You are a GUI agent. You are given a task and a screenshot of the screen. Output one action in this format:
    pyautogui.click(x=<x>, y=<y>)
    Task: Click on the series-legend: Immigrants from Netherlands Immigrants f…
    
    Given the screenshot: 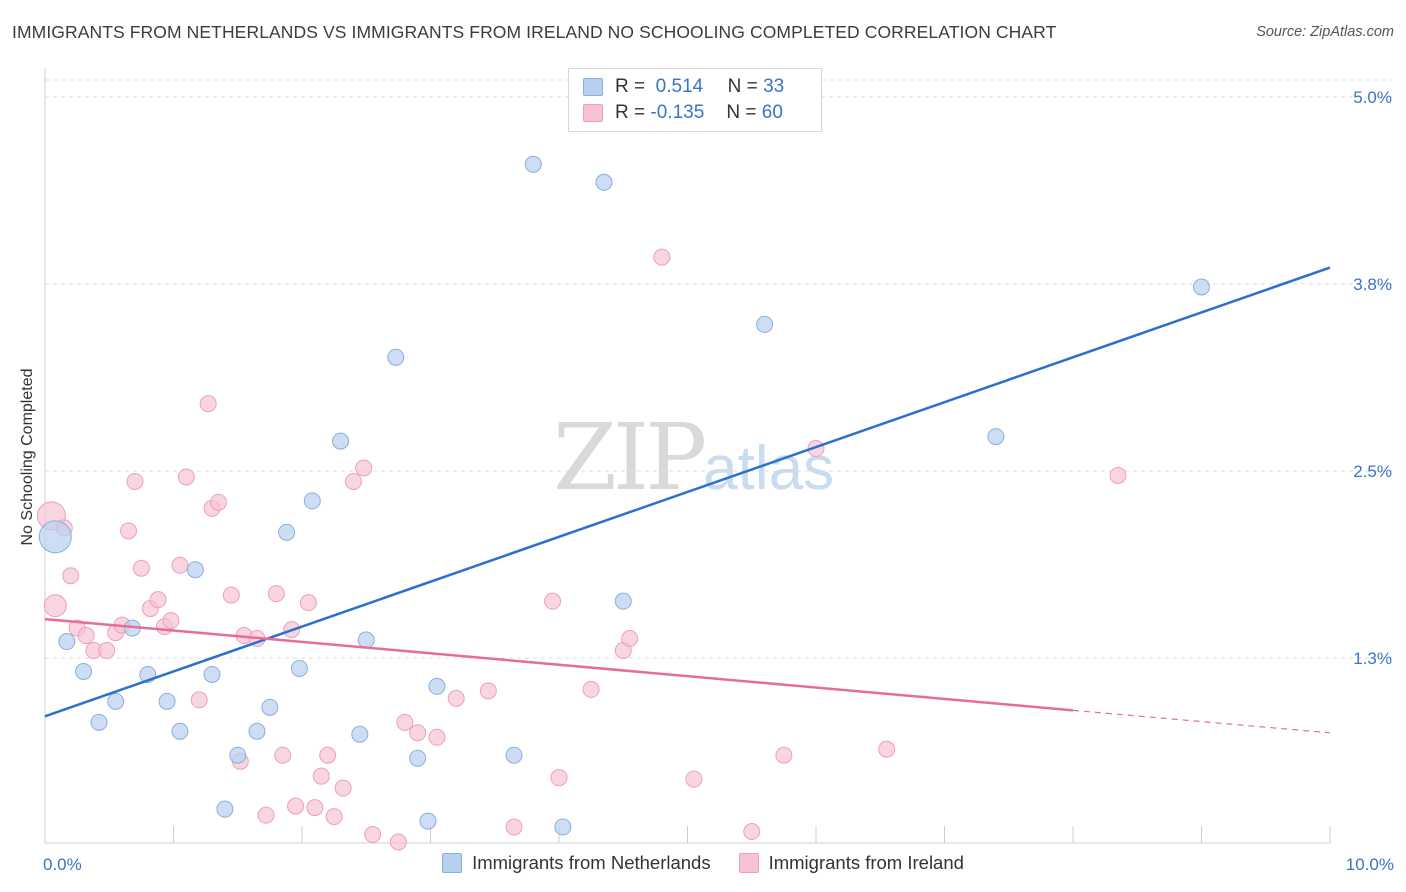 What is the action you would take?
    pyautogui.click(x=703, y=863)
    